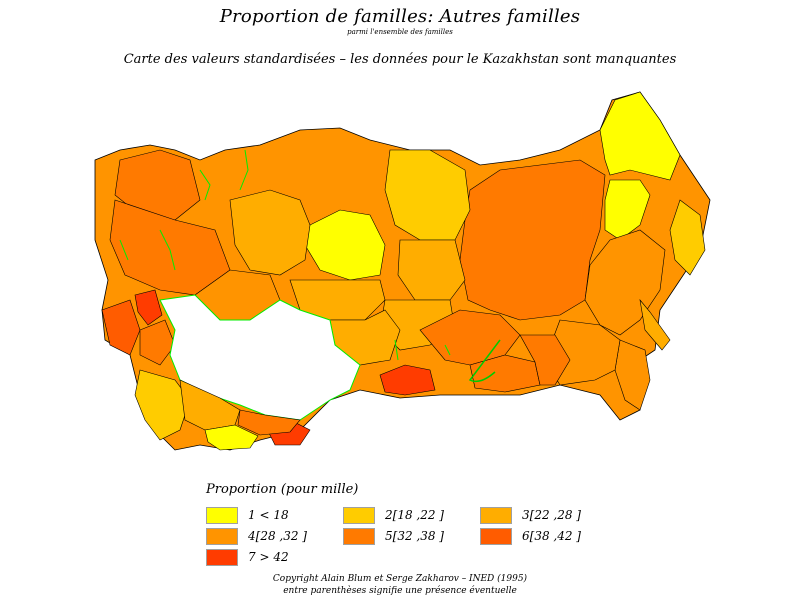 Image resolution: width=800 pixels, height=600 pixels. I want to click on map-subtitle: parmi l'ensemble des familles, so click(400, 32).